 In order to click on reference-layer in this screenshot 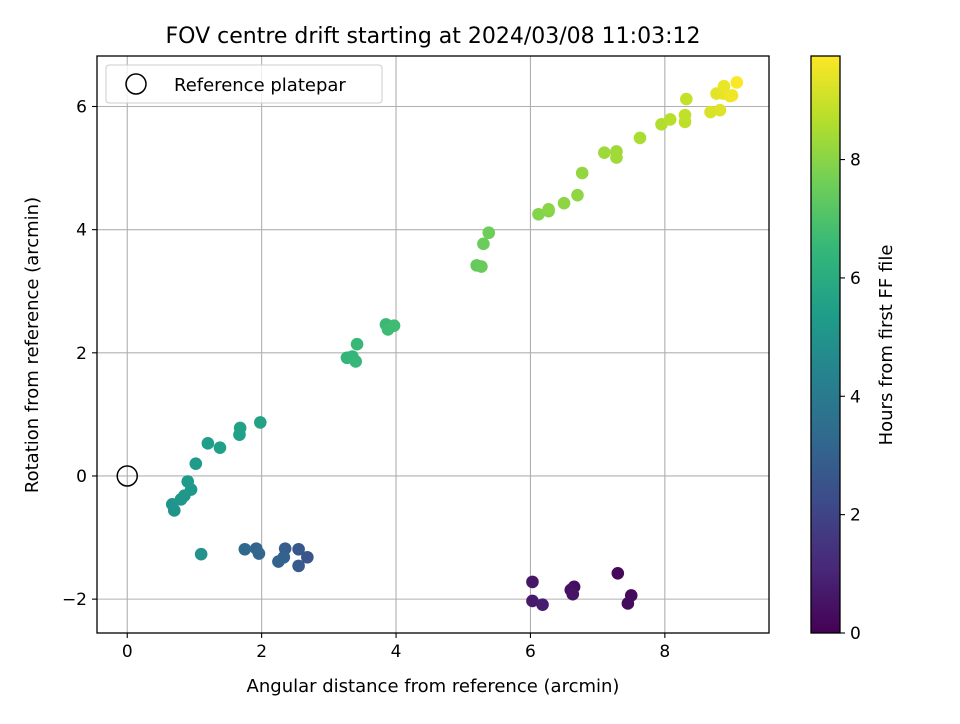, I will do `click(127, 476)`.